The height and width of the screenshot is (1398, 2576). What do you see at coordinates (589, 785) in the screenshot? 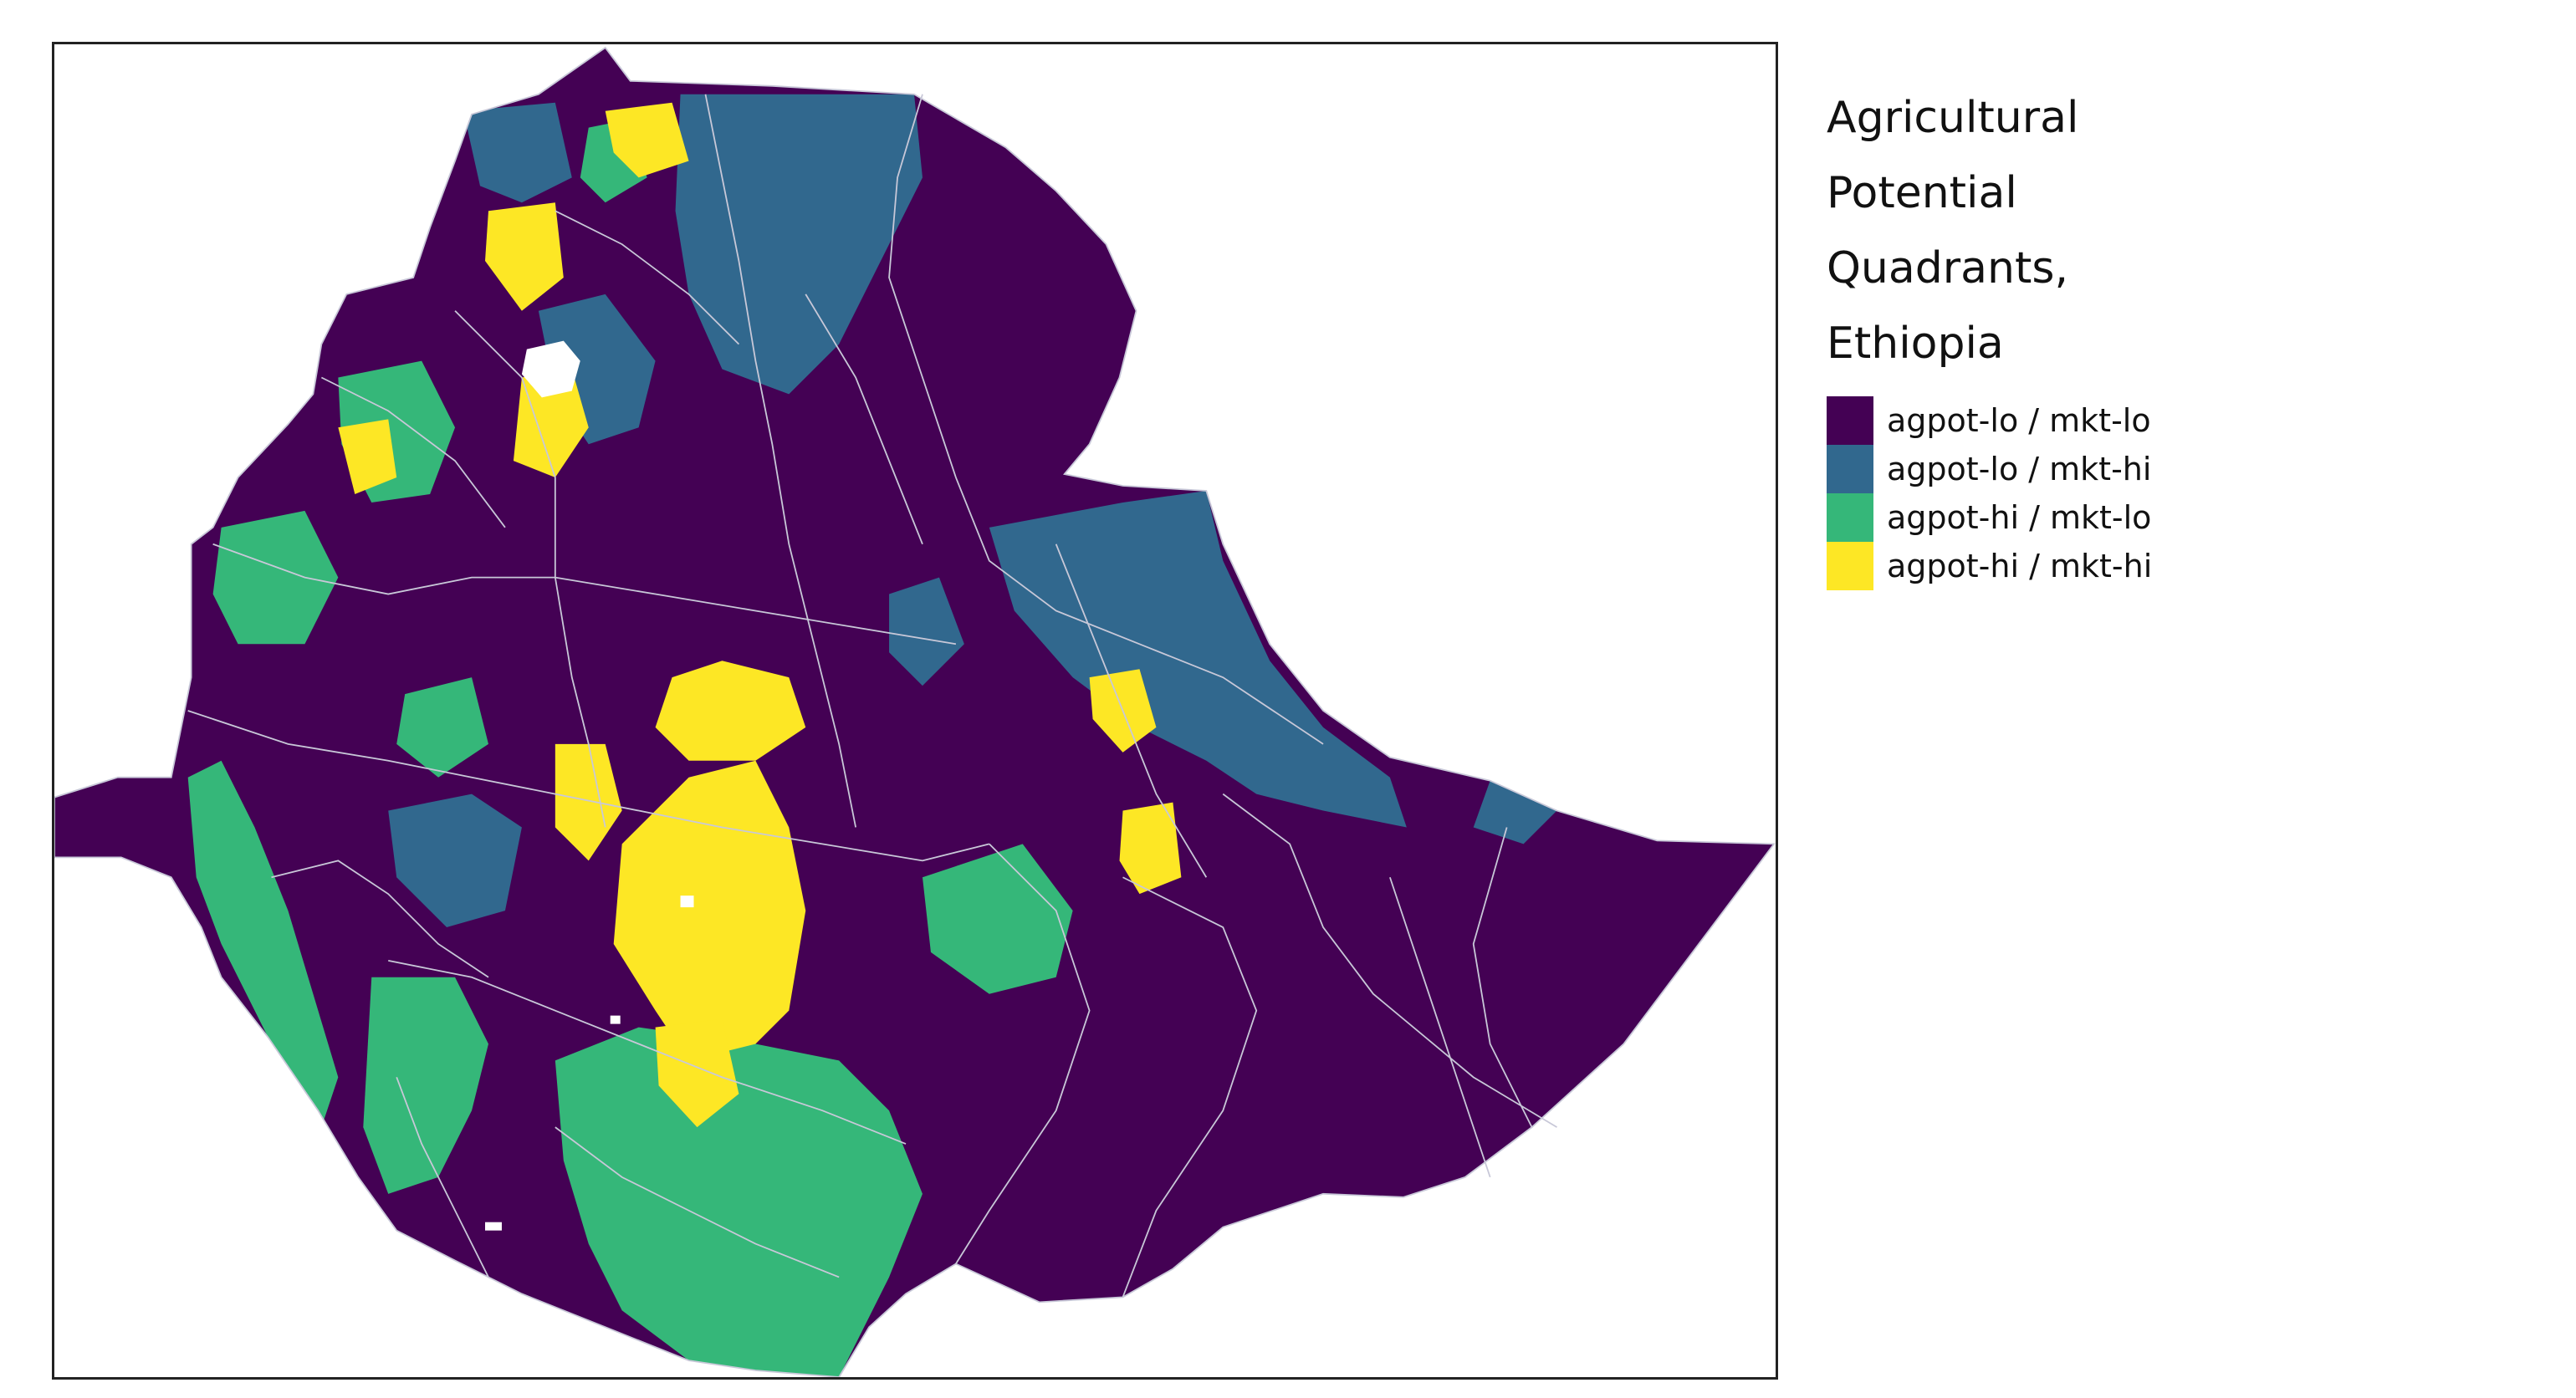
I see `no-data-areas` at bounding box center [589, 785].